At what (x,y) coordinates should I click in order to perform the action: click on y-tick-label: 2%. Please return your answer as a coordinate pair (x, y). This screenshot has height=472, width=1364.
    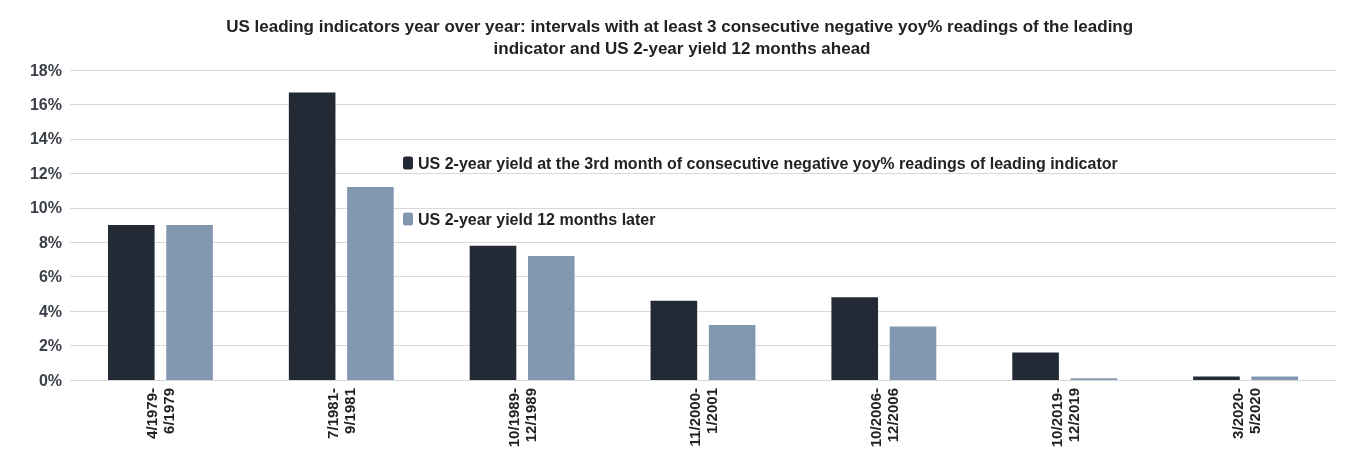
    Looking at the image, I should click on (50, 346).